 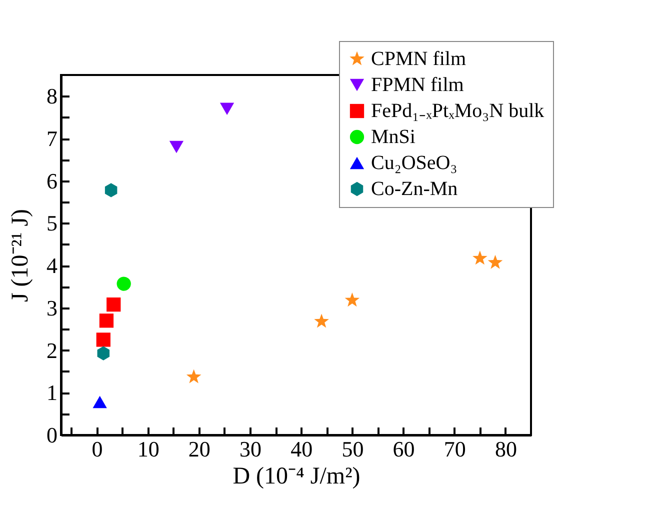 What do you see at coordinates (148, 449) in the screenshot?
I see `x-tick-label: 10` at bounding box center [148, 449].